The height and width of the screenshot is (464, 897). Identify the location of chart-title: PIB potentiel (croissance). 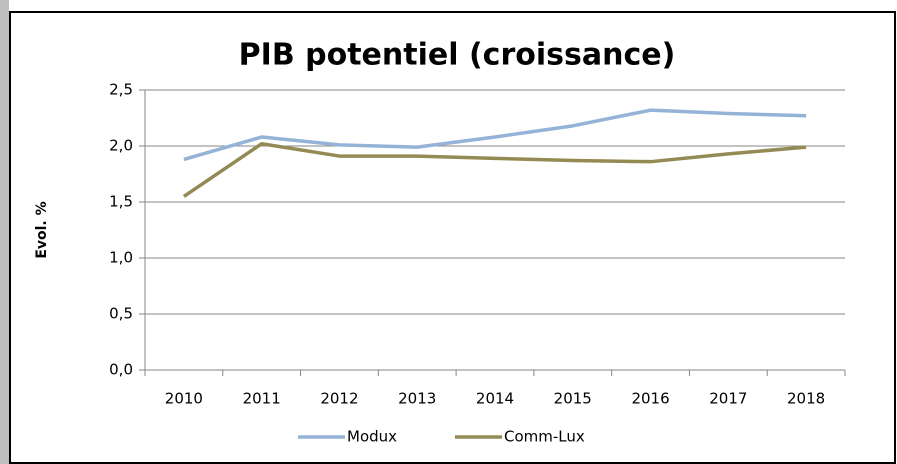
(457, 55).